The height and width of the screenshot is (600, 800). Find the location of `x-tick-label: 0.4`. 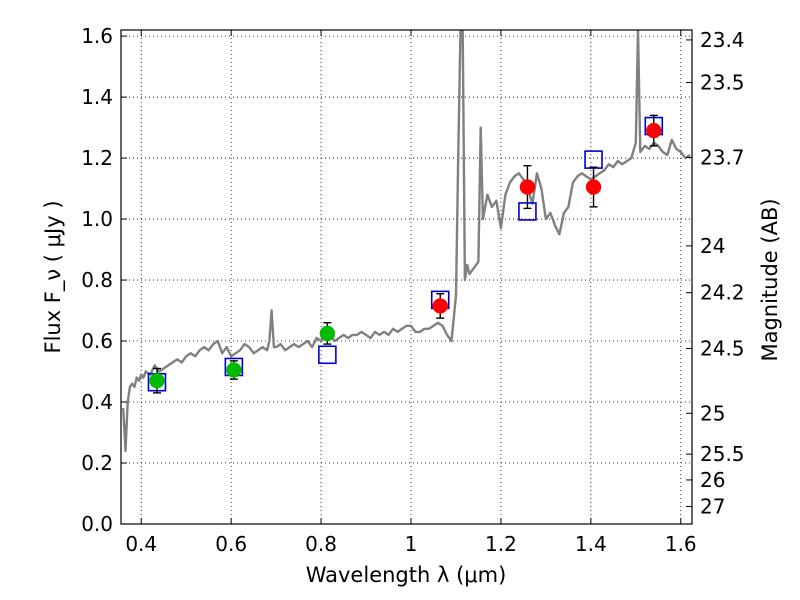

x-tick-label: 0.4 is located at coordinates (141, 544).